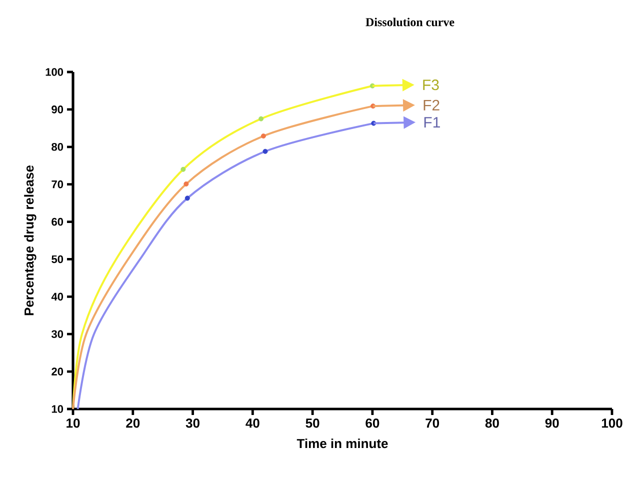 The image size is (627, 478). I want to click on x-tick-label: 60, so click(373, 423).